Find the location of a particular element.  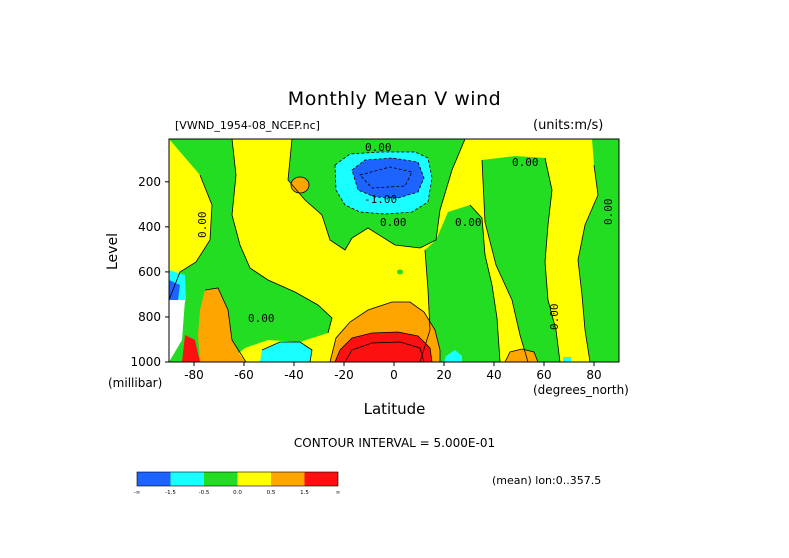

mean-note: (mean) lon:0..357.5 is located at coordinates (547, 480).